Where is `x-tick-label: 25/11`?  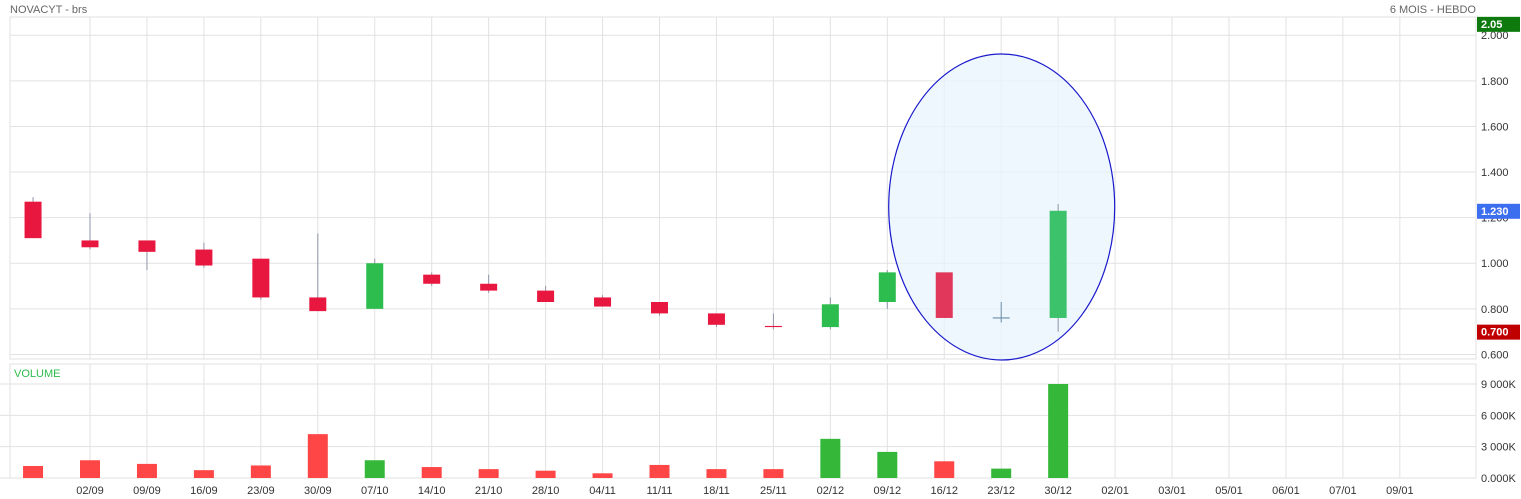
x-tick-label: 25/11 is located at coordinates (773, 491).